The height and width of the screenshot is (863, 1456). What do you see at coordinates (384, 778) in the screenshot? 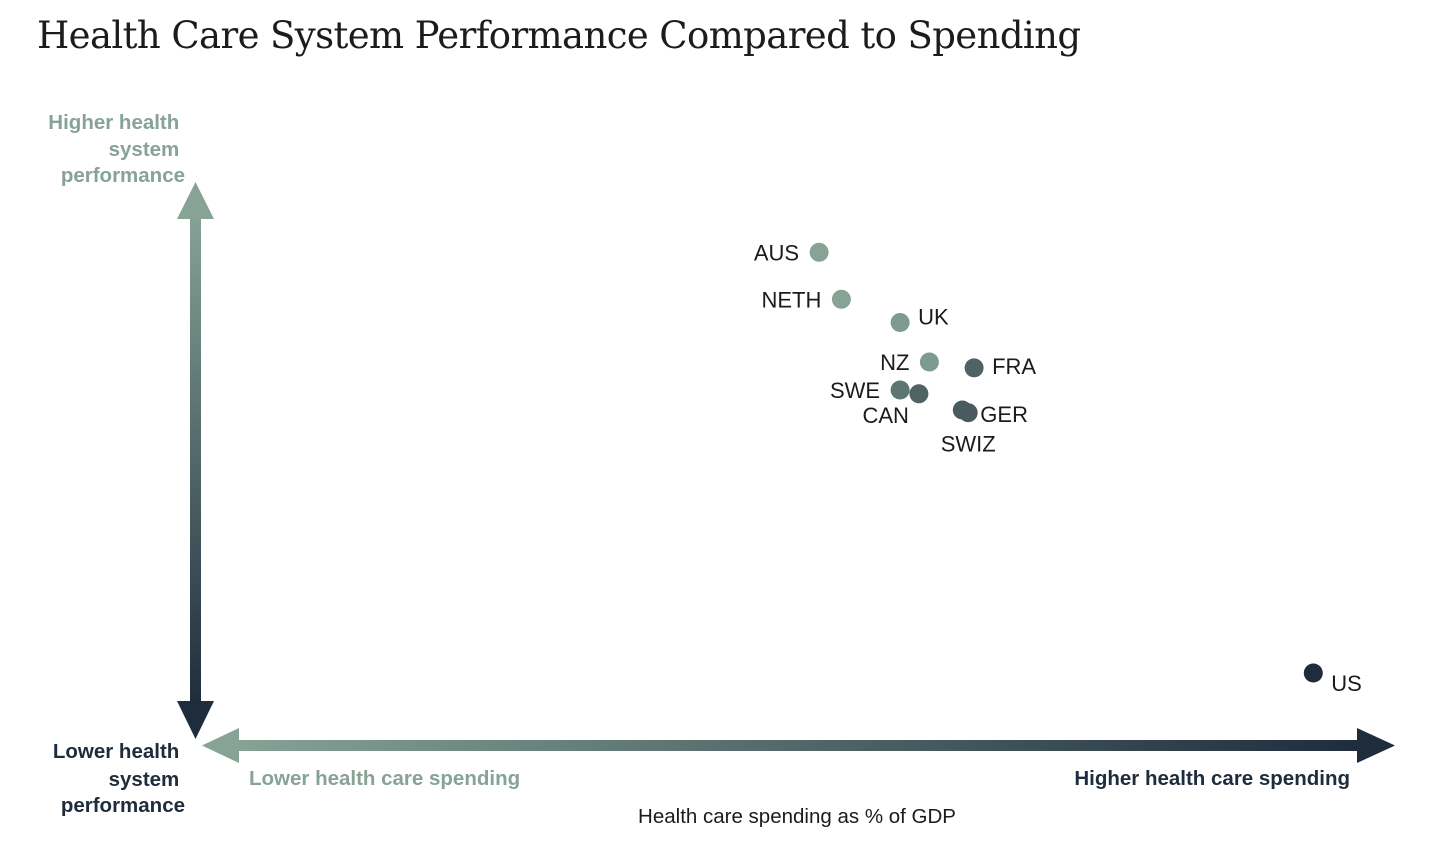
I see `x-axis-low-label: Lower health care spending` at bounding box center [384, 778].